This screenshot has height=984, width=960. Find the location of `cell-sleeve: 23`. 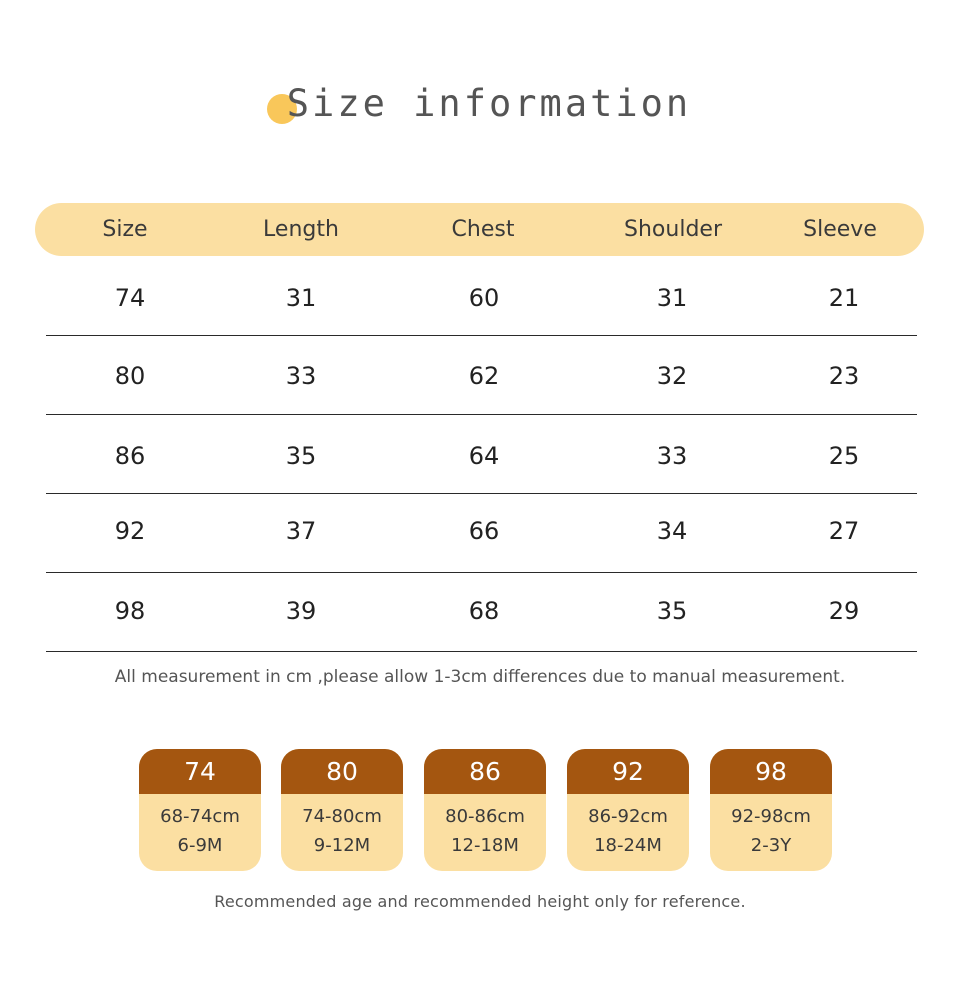

cell-sleeve: 23 is located at coordinates (844, 376).